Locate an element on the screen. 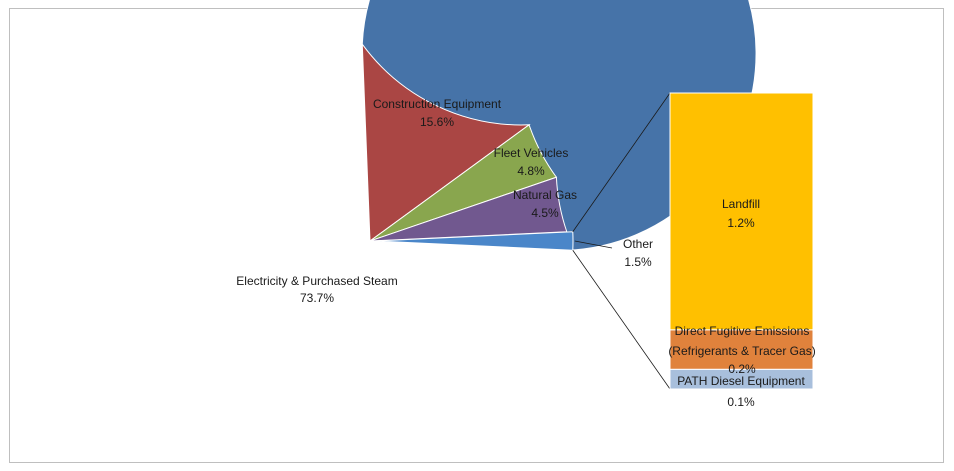  slice-label-other: Other is located at coordinates (638, 244).